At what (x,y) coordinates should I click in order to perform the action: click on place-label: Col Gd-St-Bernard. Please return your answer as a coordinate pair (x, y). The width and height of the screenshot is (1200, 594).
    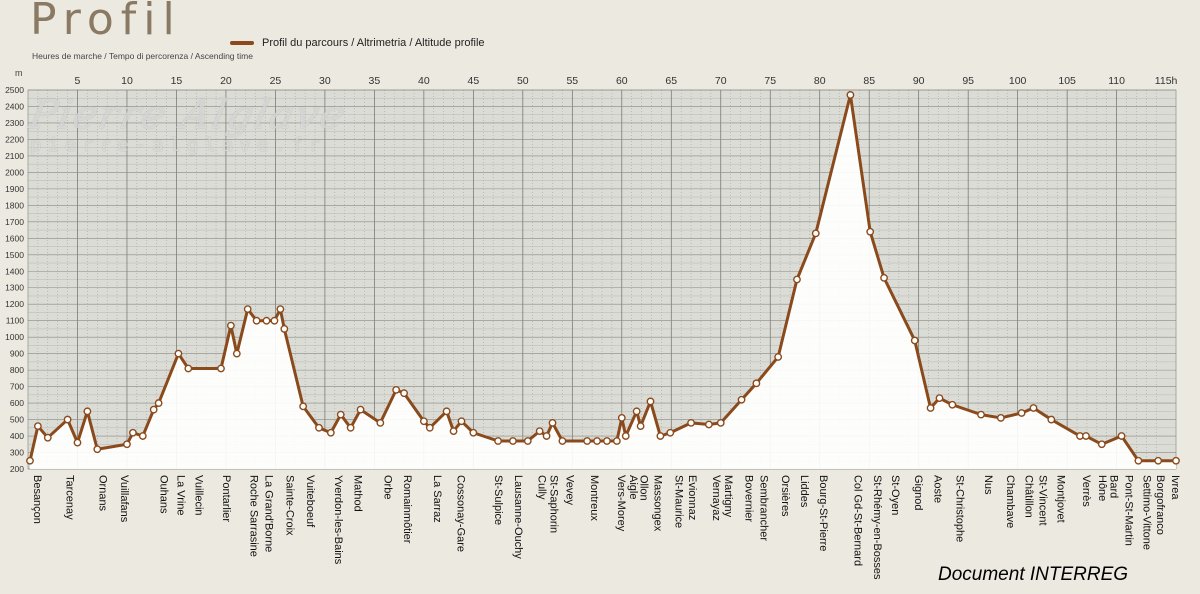
    Looking at the image, I should click on (857, 520).